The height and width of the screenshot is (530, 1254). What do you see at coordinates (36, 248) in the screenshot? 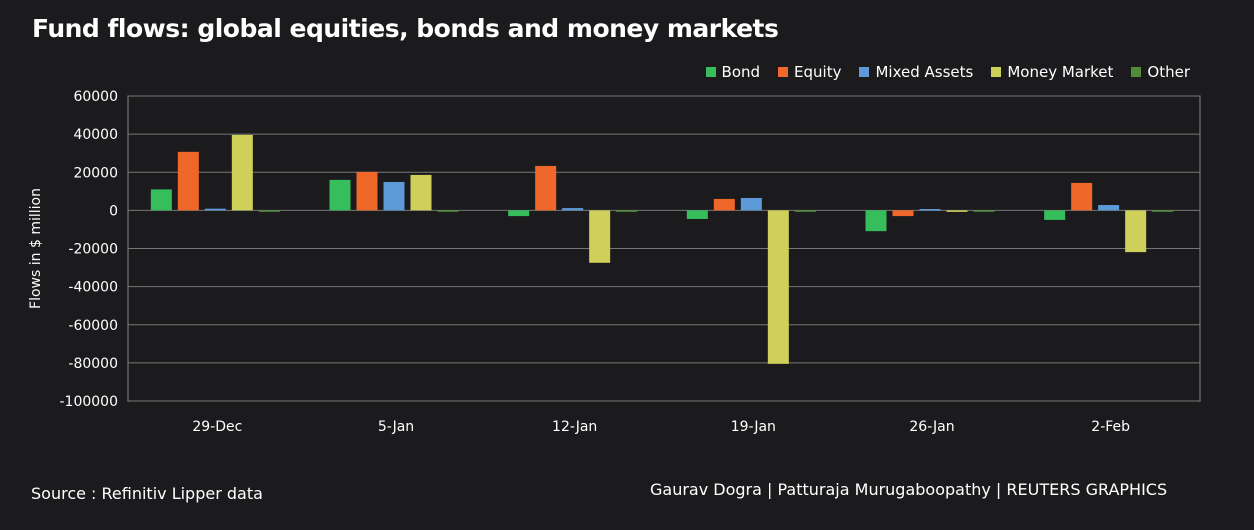
I see `y-axis-label: Flows in $ million` at bounding box center [36, 248].